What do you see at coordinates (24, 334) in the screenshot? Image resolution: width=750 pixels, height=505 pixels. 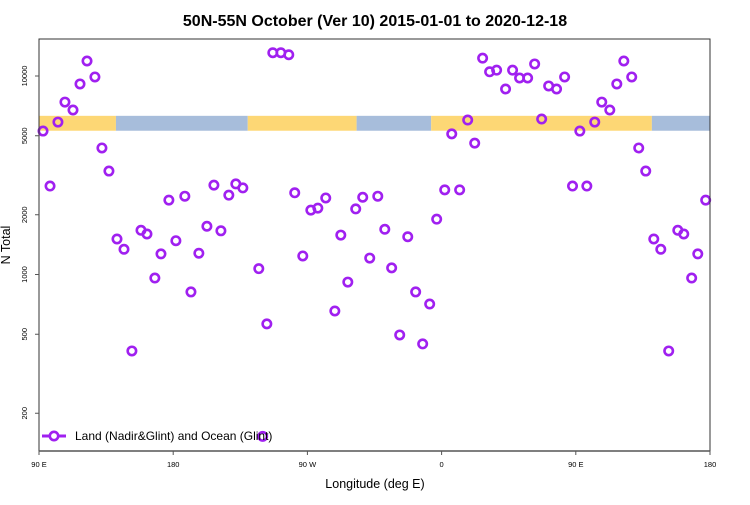 I see `y-tick-label: 500` at bounding box center [24, 334].